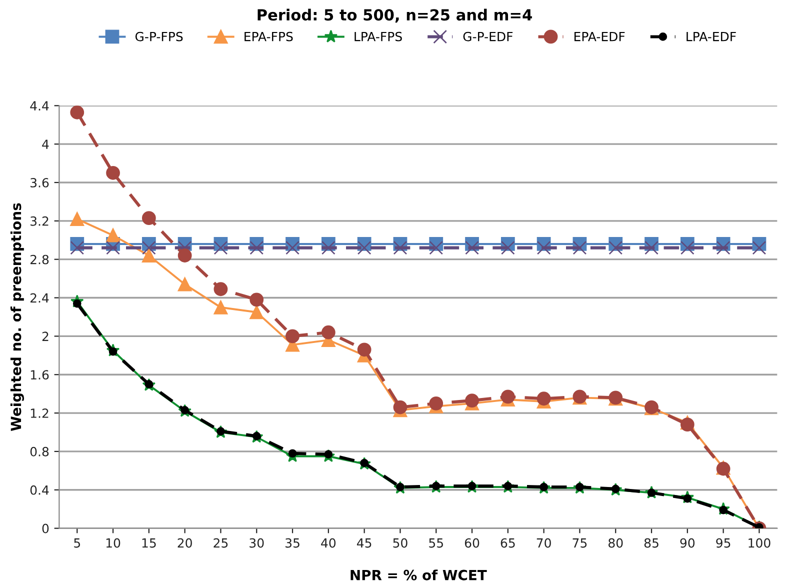 The width and height of the screenshot is (789, 587). What do you see at coordinates (45, 336) in the screenshot?
I see `y-tick-label: 2` at bounding box center [45, 336].